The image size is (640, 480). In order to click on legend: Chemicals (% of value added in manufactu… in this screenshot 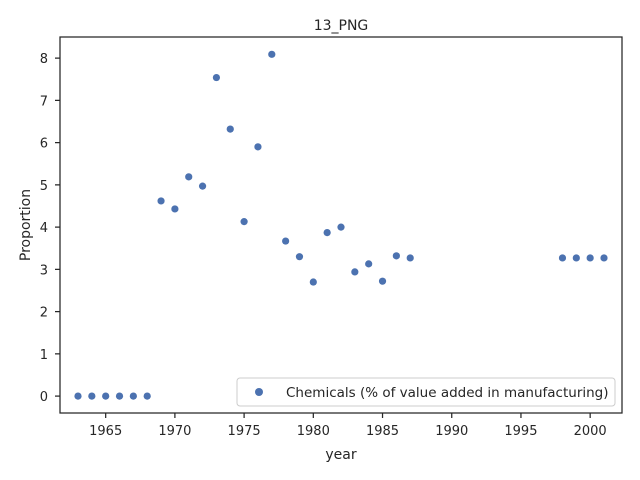, I will do `click(426, 392)`.